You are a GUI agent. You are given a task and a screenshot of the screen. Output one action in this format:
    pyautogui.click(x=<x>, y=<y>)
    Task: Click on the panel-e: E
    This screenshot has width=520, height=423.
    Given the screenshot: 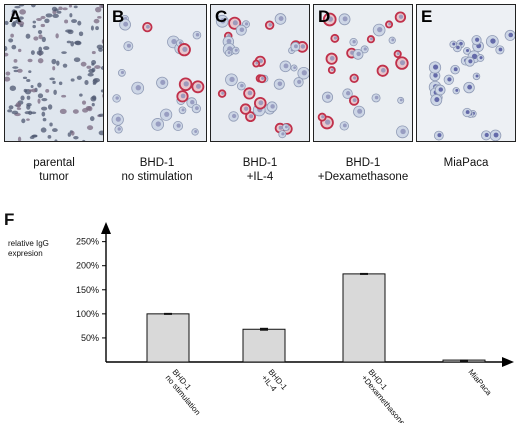 What is the action you would take?
    pyautogui.click(x=466, y=73)
    